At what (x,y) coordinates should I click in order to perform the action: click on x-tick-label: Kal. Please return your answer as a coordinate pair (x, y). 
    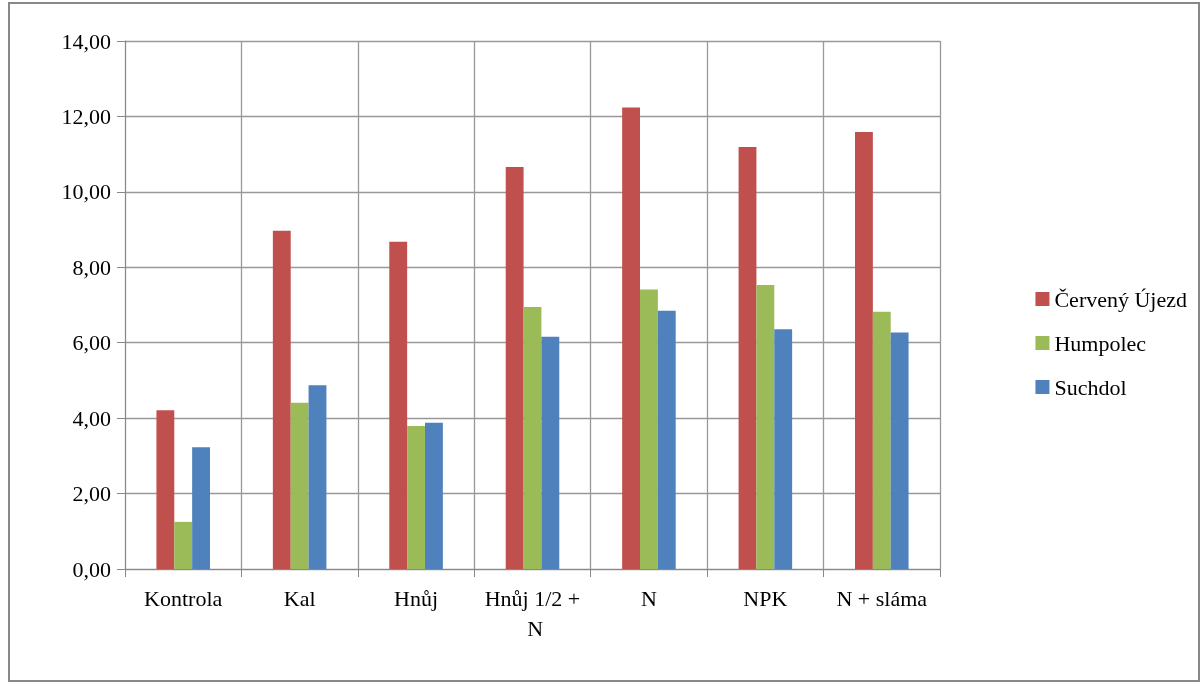
    Looking at the image, I should click on (299, 598).